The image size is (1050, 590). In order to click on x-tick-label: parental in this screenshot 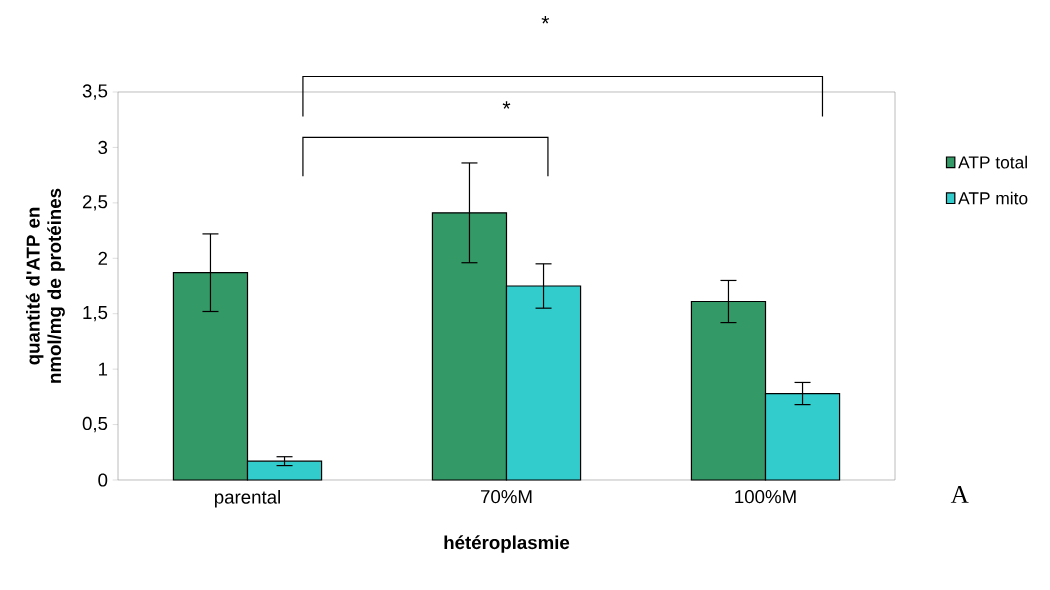, I will do `click(247, 499)`.